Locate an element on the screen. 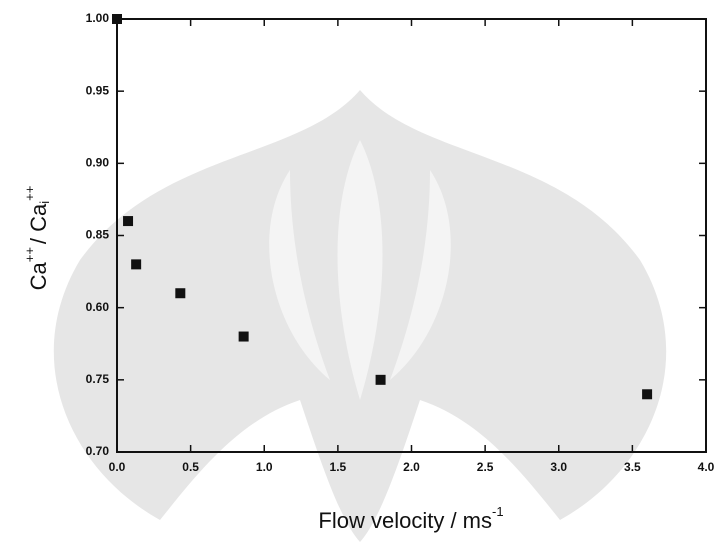 This screenshot has width=721, height=542. y-label-sub: i is located at coordinates (44, 202).